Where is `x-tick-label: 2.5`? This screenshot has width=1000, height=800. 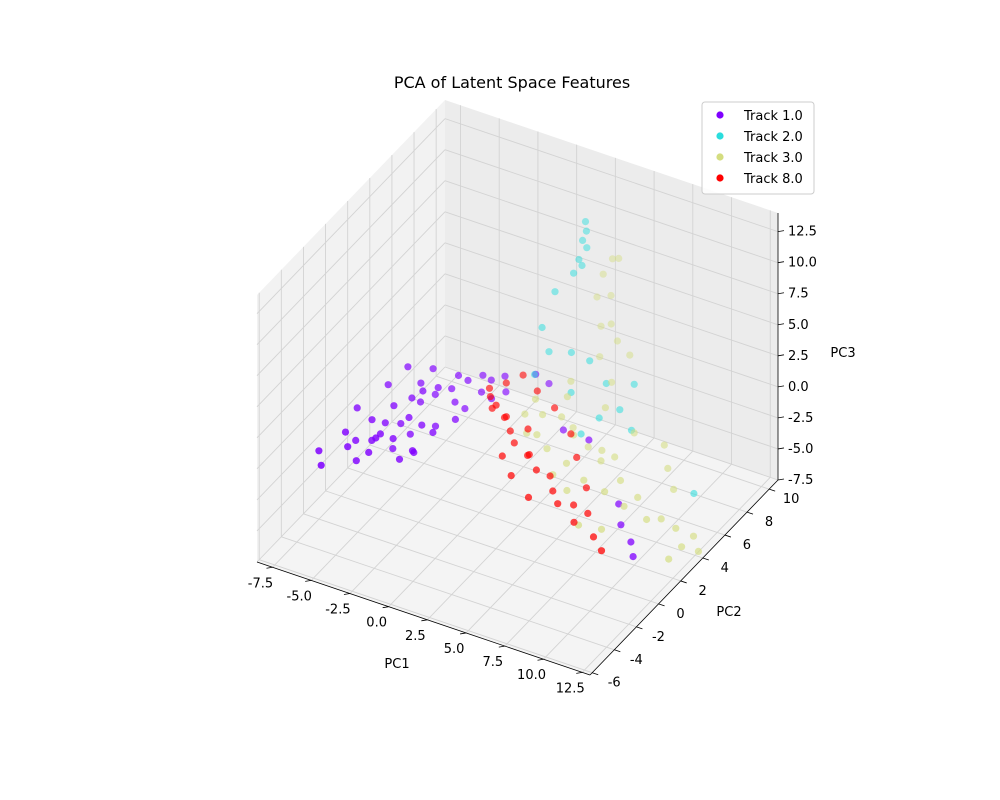 x-tick-label: 2.5 is located at coordinates (415, 636).